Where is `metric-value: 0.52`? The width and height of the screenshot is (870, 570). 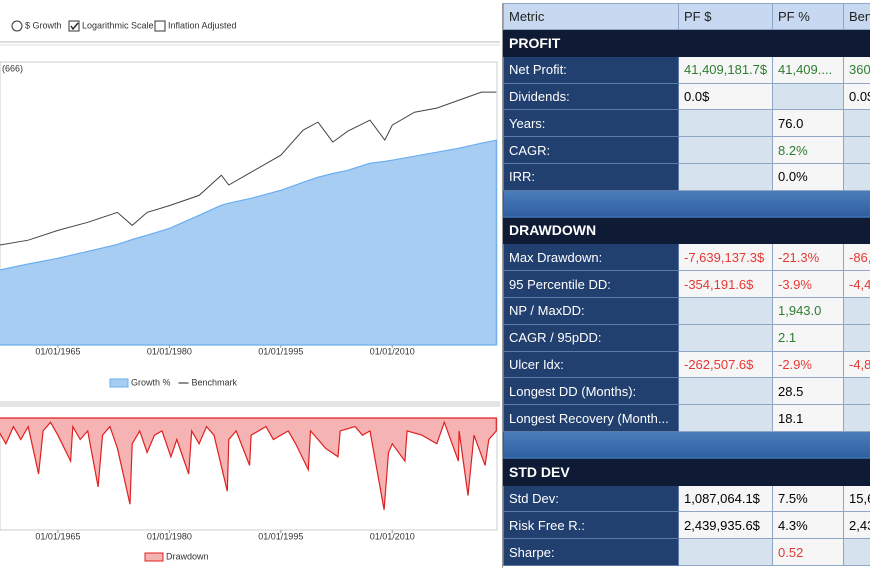
metric-value: 0.52 is located at coordinates (808, 552).